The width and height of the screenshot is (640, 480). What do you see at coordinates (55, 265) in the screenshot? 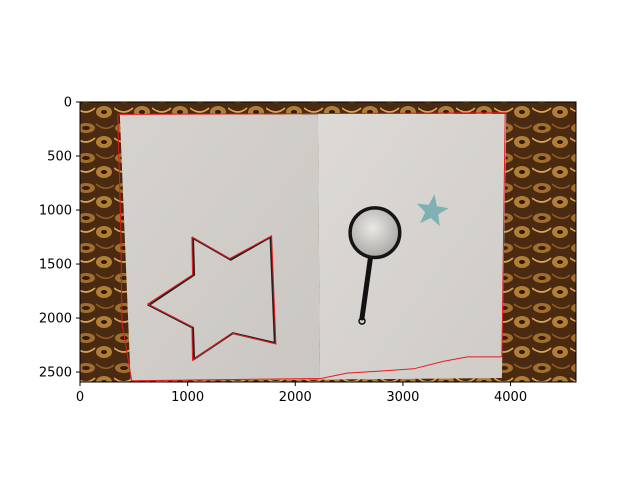
I see `y-tick-label: 1500` at bounding box center [55, 265].